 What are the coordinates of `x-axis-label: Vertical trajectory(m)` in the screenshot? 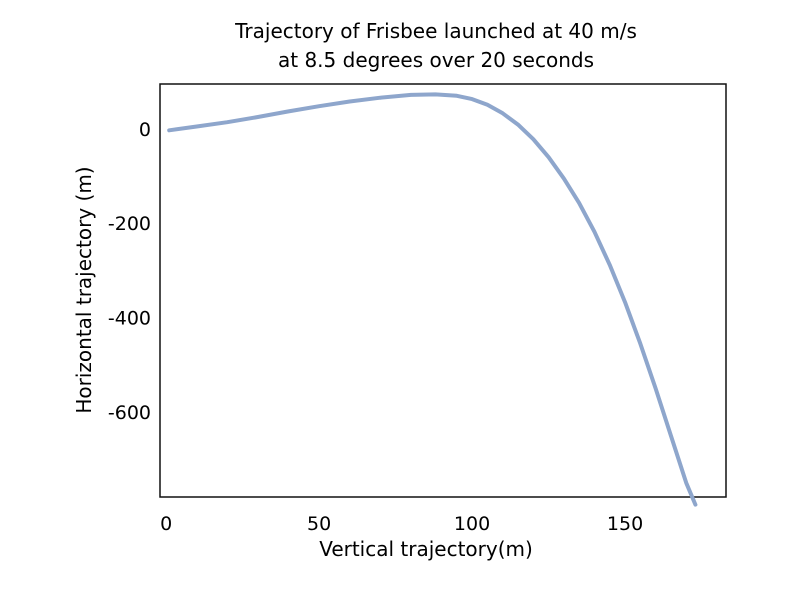 It's located at (426, 549).